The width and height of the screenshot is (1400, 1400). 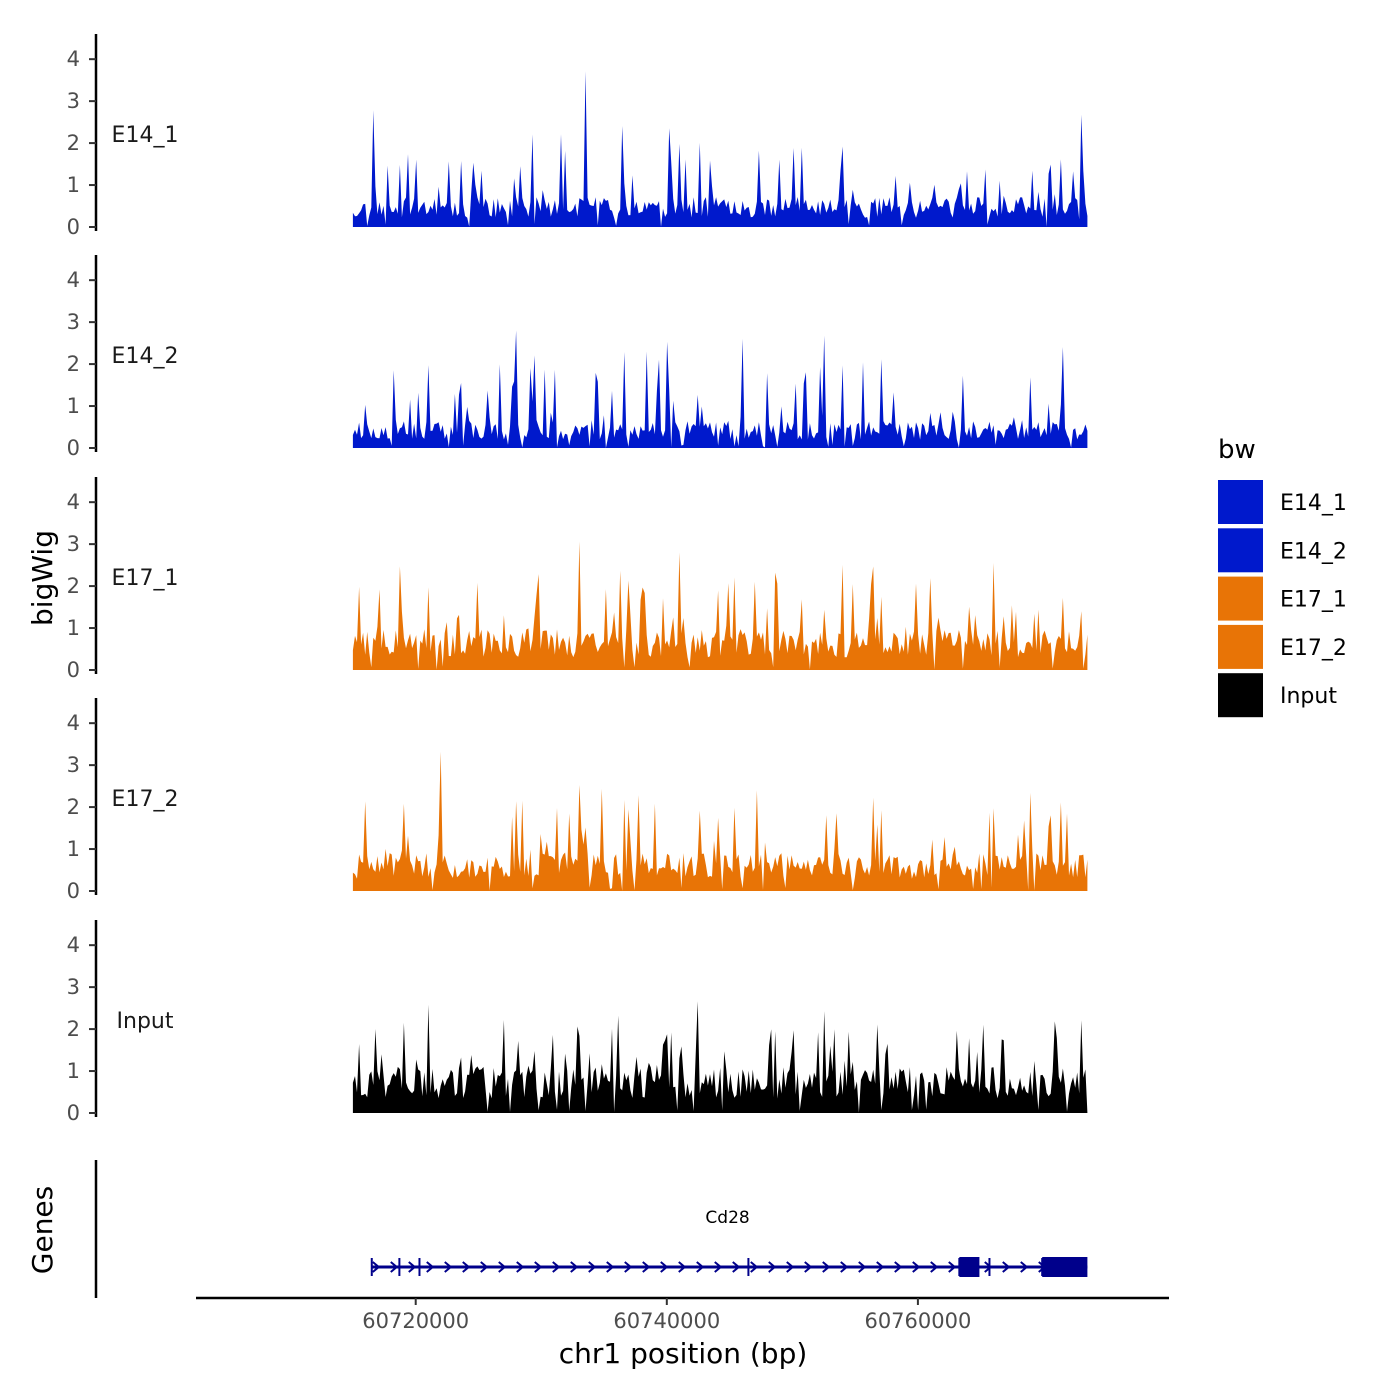 What do you see at coordinates (145, 578) in the screenshot?
I see `track-label: E17_1` at bounding box center [145, 578].